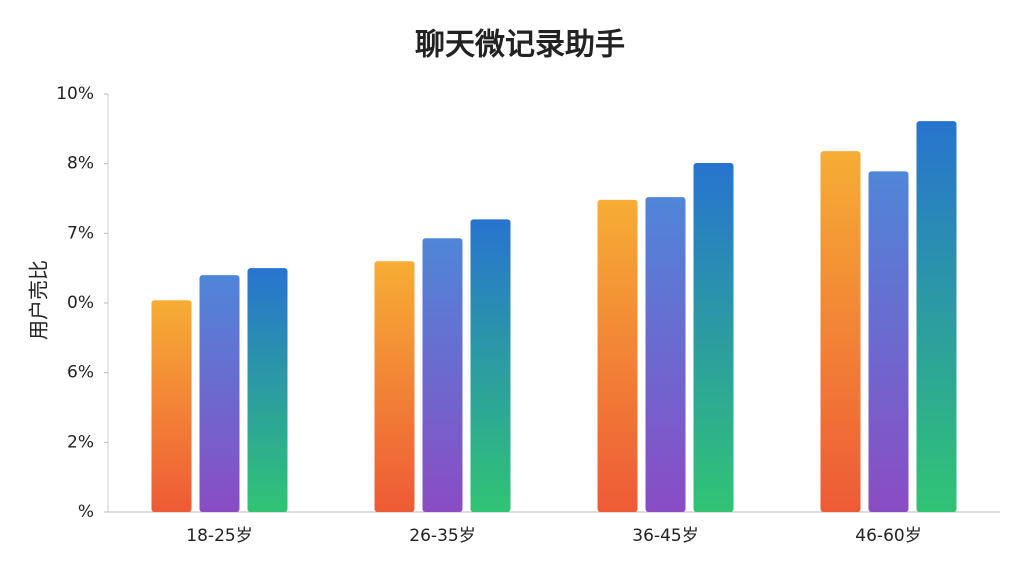  Describe the element at coordinates (80, 164) in the screenshot. I see `y-tick-label: 8%` at that location.